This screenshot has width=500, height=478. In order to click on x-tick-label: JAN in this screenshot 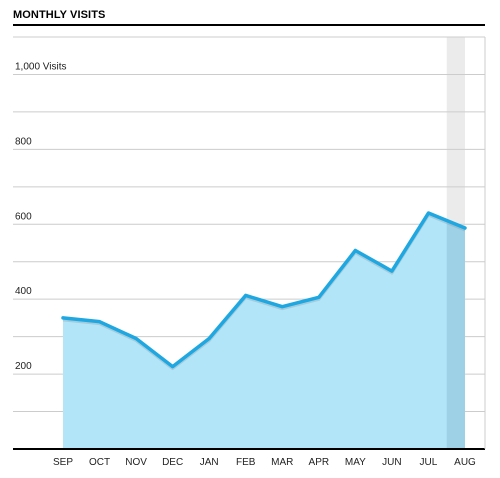, I will do `click(209, 462)`.